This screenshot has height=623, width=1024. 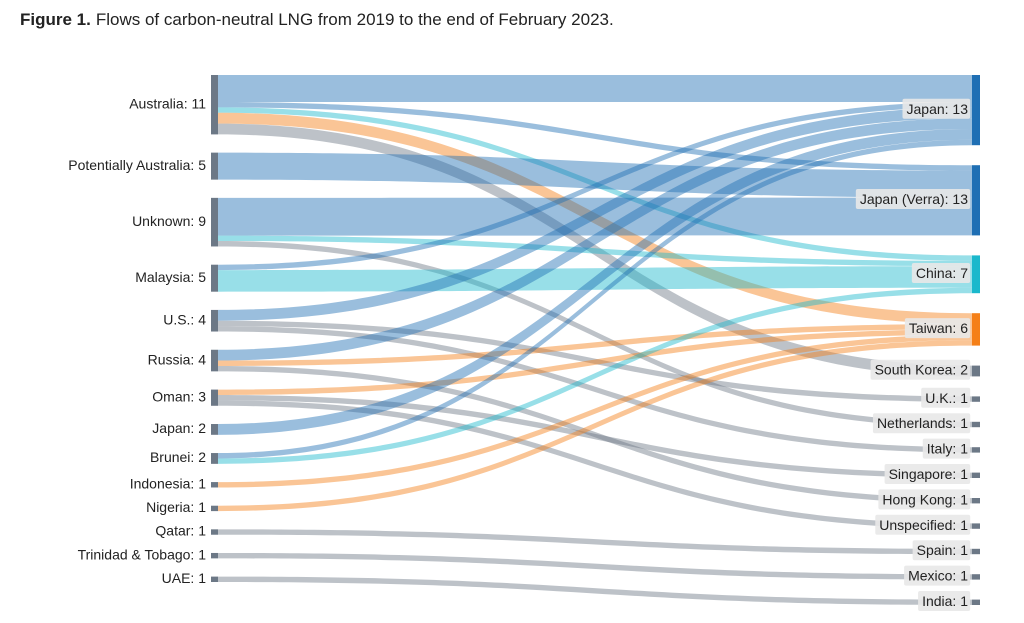 I want to click on target-label: Japan: 13, so click(x=938, y=109).